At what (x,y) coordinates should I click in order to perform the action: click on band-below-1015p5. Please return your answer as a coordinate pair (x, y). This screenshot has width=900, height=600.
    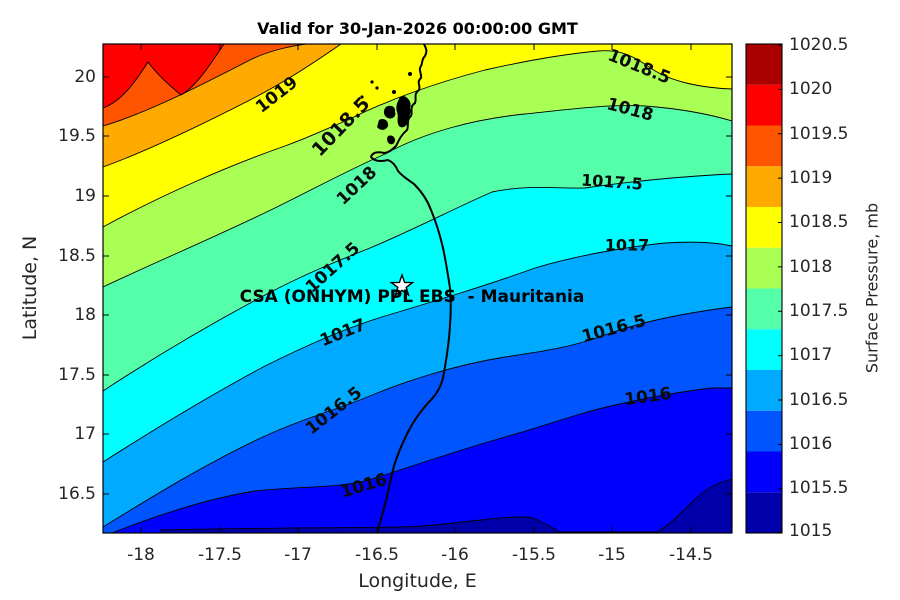
    Looking at the image, I should click on (446, 506).